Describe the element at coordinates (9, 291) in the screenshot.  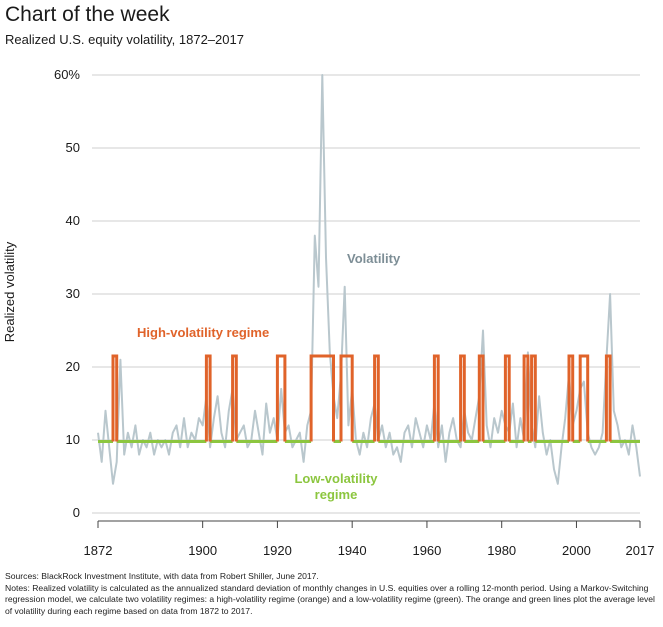
I see `y-axis-label: Realized volatility` at that location.